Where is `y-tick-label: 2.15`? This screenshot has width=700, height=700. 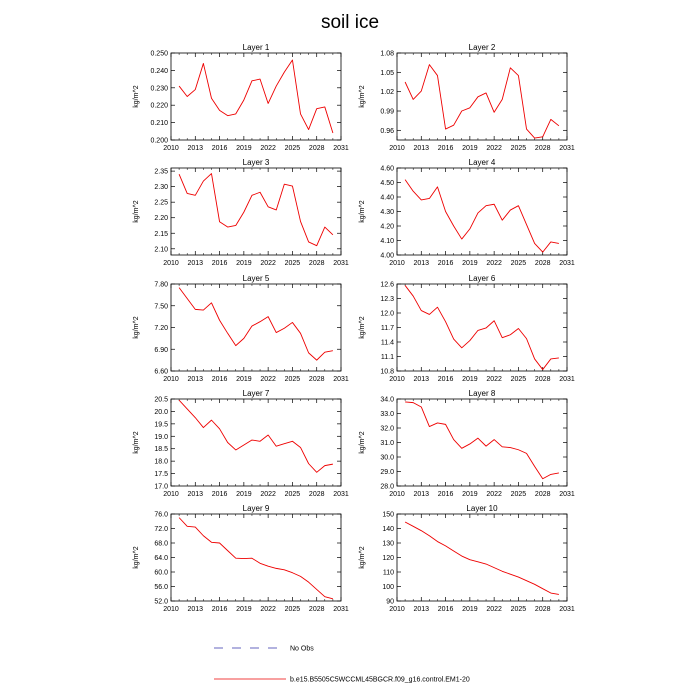 y-tick-label: 2.15 is located at coordinates (161, 234).